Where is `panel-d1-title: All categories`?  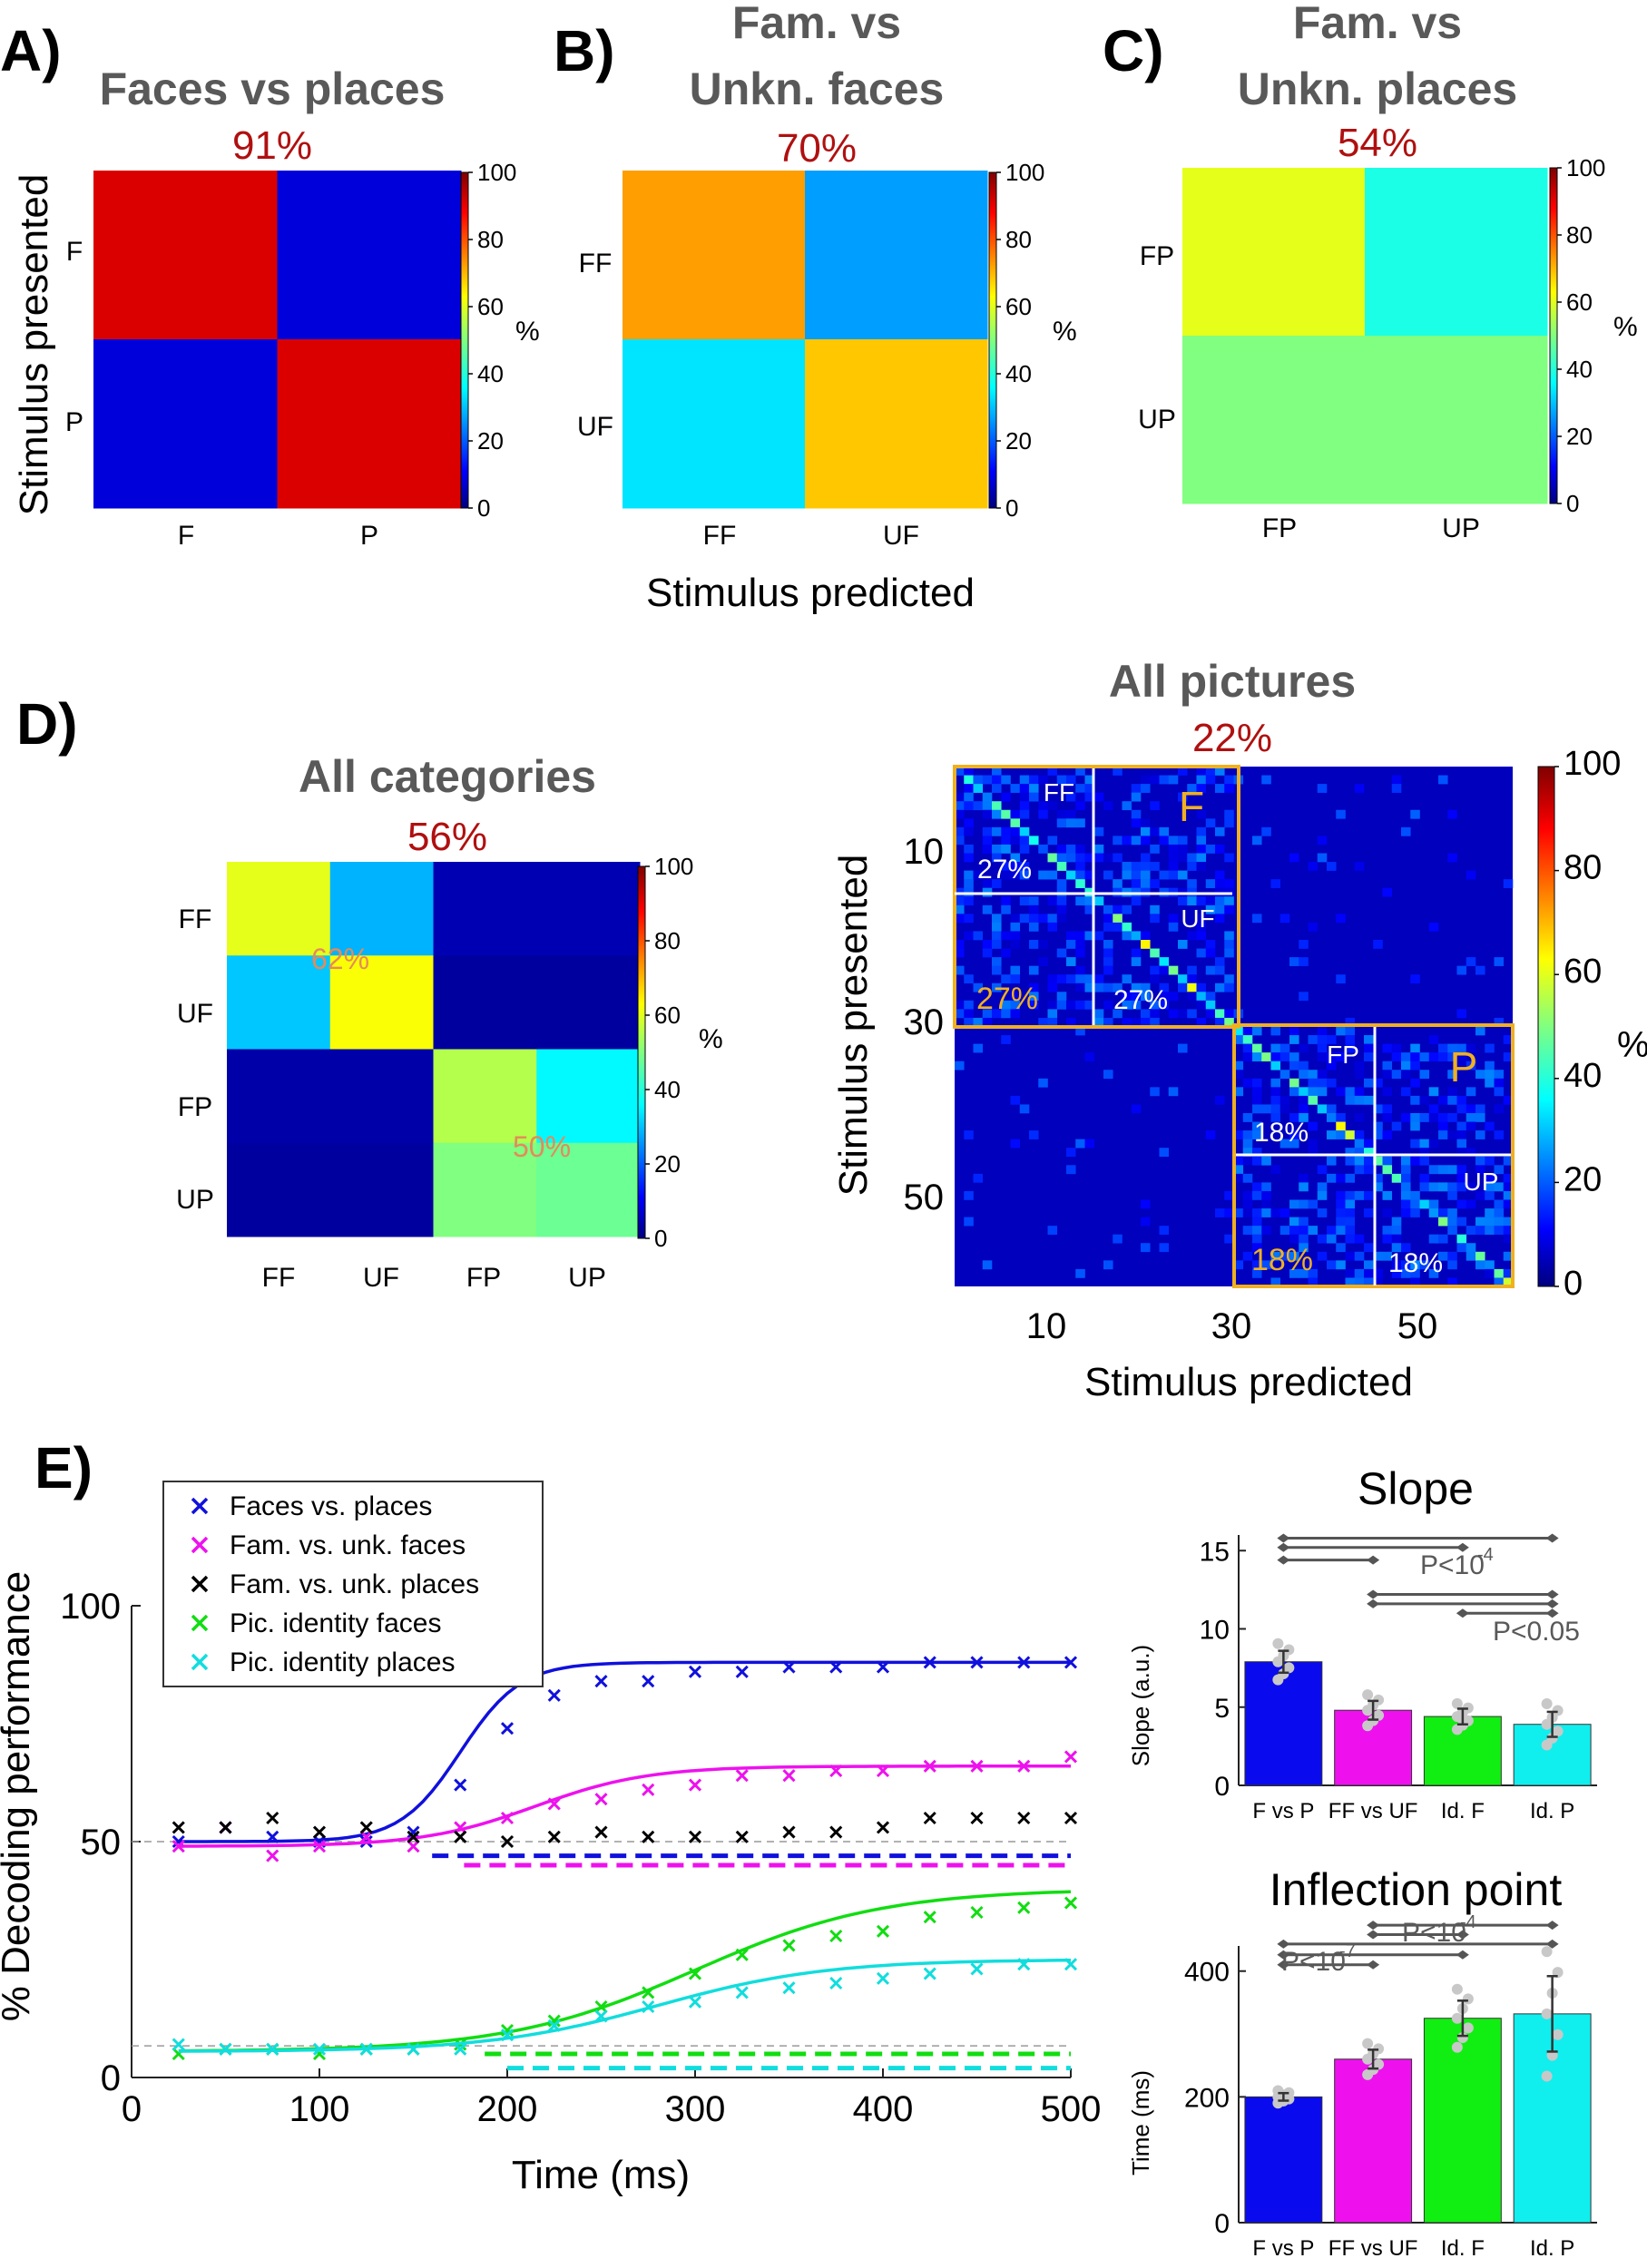
panel-d1-title: All categories is located at coordinates (447, 777).